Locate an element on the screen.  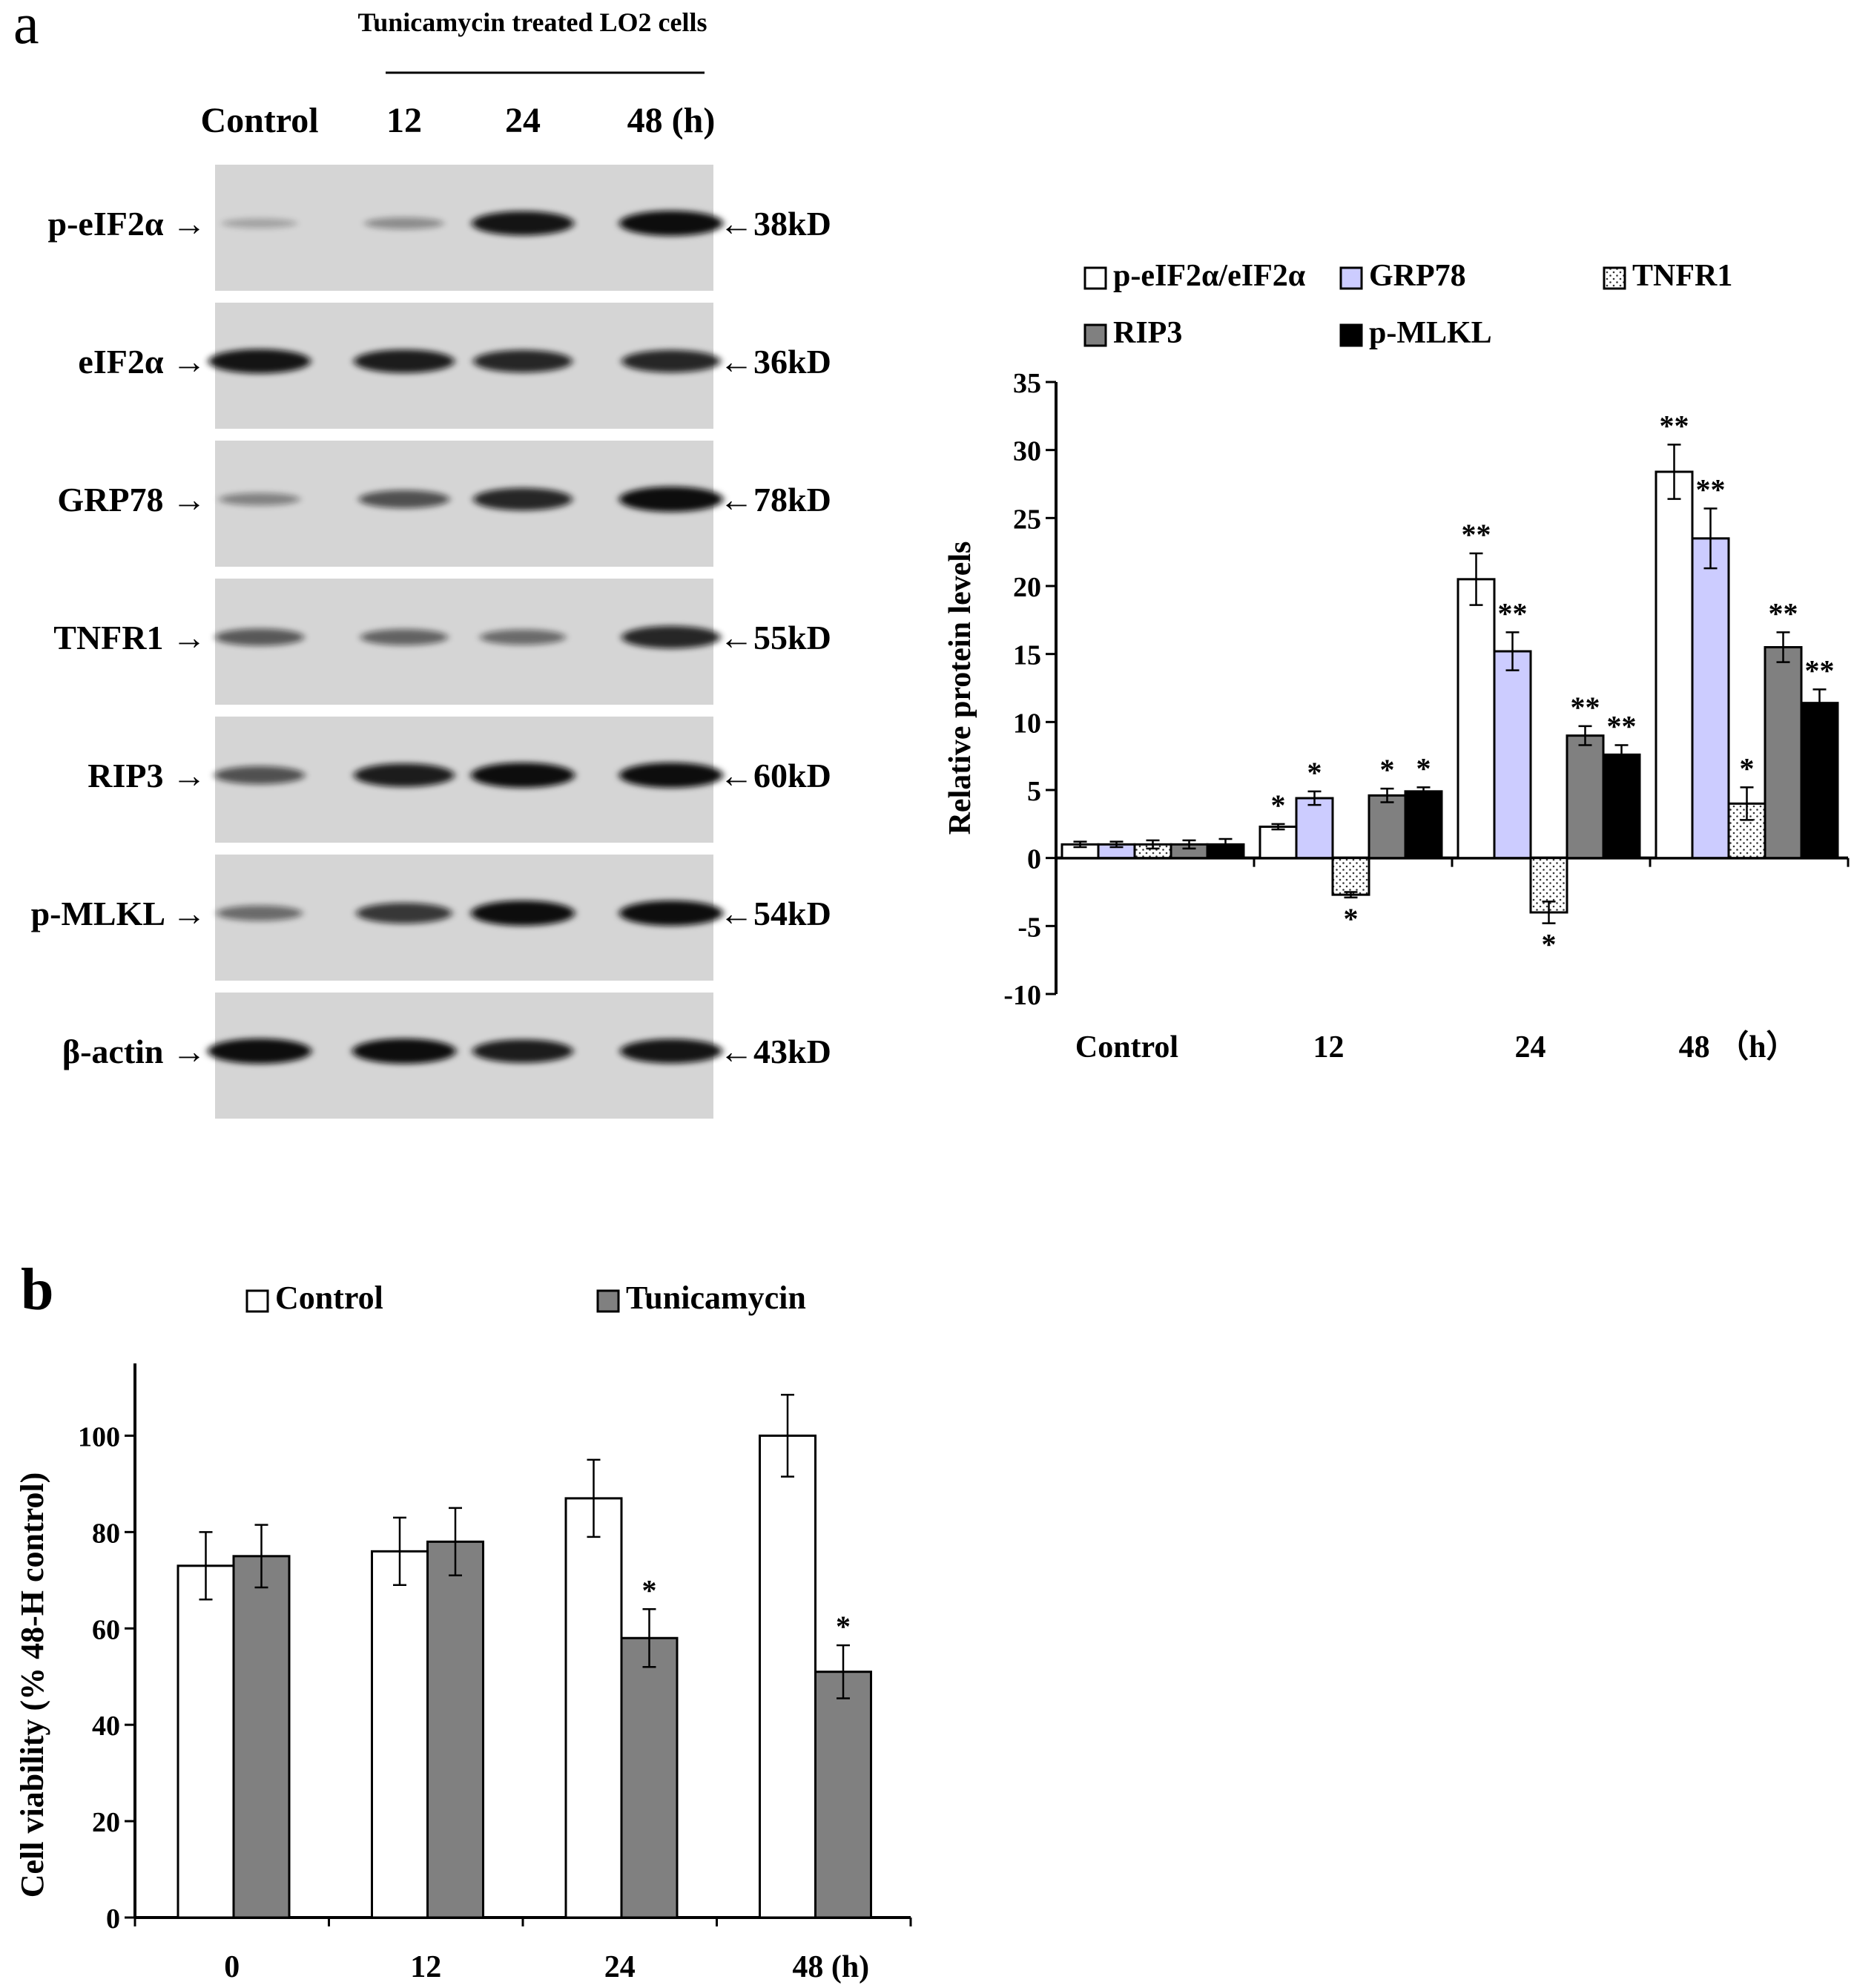
category-label: Control is located at coordinates (1127, 1047).